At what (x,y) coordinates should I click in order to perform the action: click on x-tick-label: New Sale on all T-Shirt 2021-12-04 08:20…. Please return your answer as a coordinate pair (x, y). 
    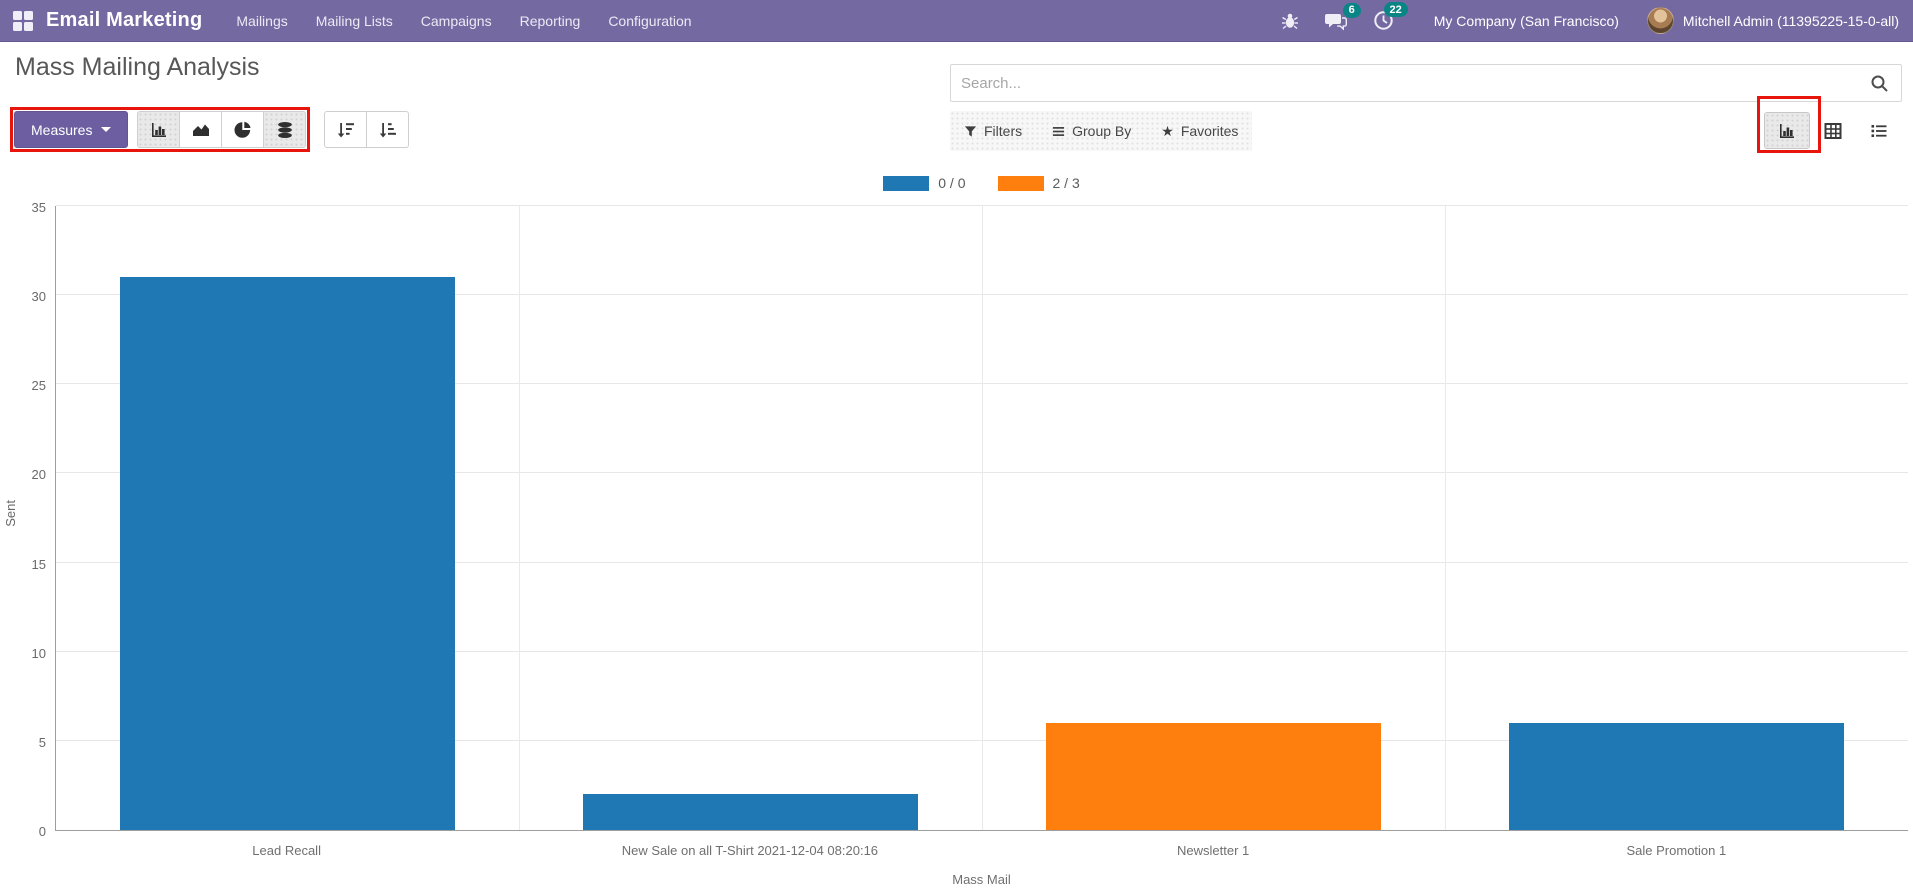
    Looking at the image, I should click on (750, 850).